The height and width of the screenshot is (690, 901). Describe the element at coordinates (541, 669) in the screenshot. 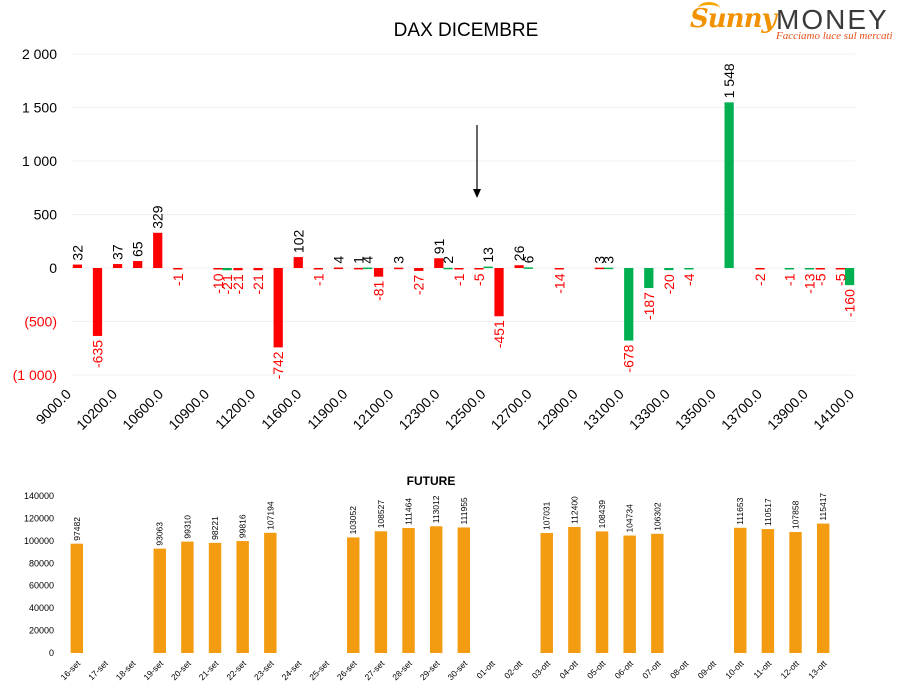

I see `x-tick-label: 03-ott` at that location.